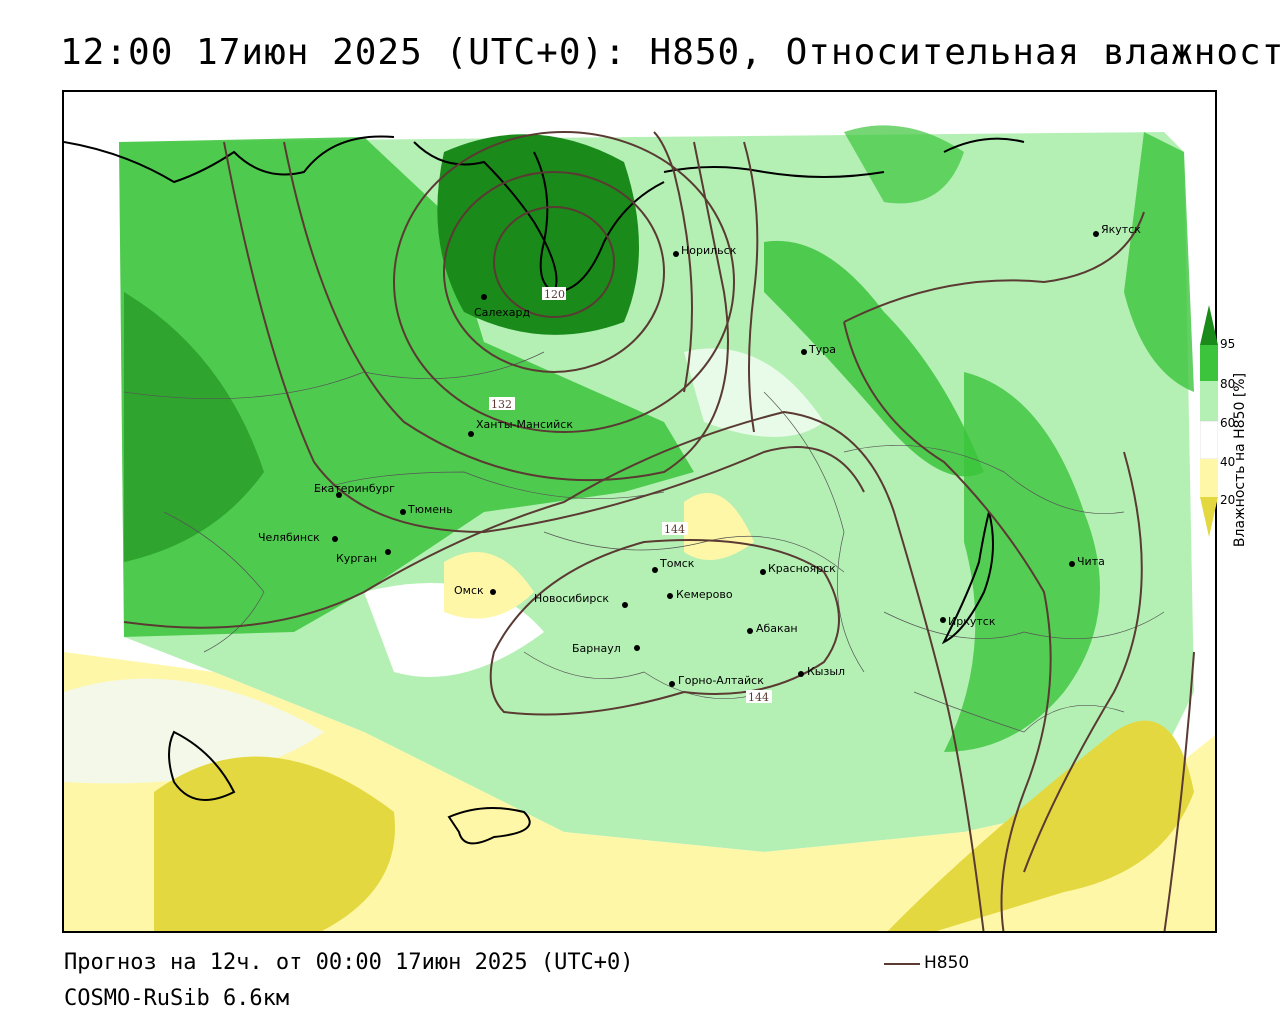 The image size is (1280, 1024). I want to click on humidity-colorbar, so click(1209, 421).